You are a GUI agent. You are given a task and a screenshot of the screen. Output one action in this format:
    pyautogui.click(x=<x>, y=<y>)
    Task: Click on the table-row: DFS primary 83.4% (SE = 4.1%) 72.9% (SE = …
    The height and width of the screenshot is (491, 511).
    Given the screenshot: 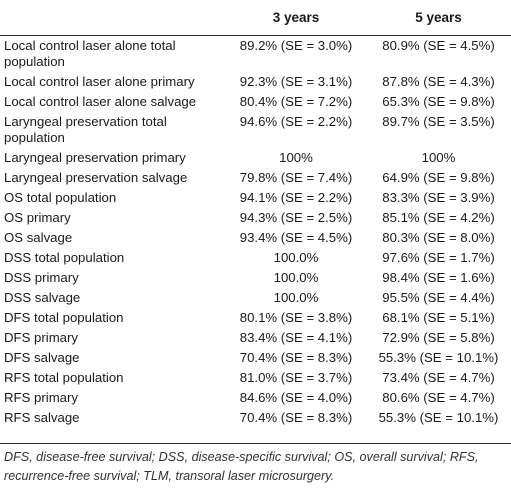 What is the action you would take?
    pyautogui.click(x=255, y=338)
    